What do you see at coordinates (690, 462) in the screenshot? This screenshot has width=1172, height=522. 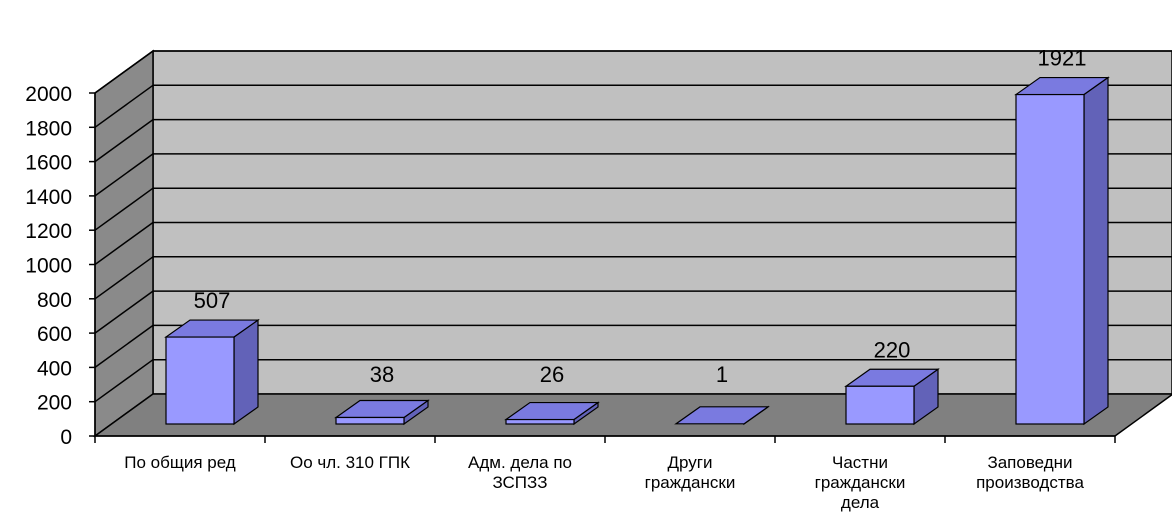 I see `category-label-line: Други` at bounding box center [690, 462].